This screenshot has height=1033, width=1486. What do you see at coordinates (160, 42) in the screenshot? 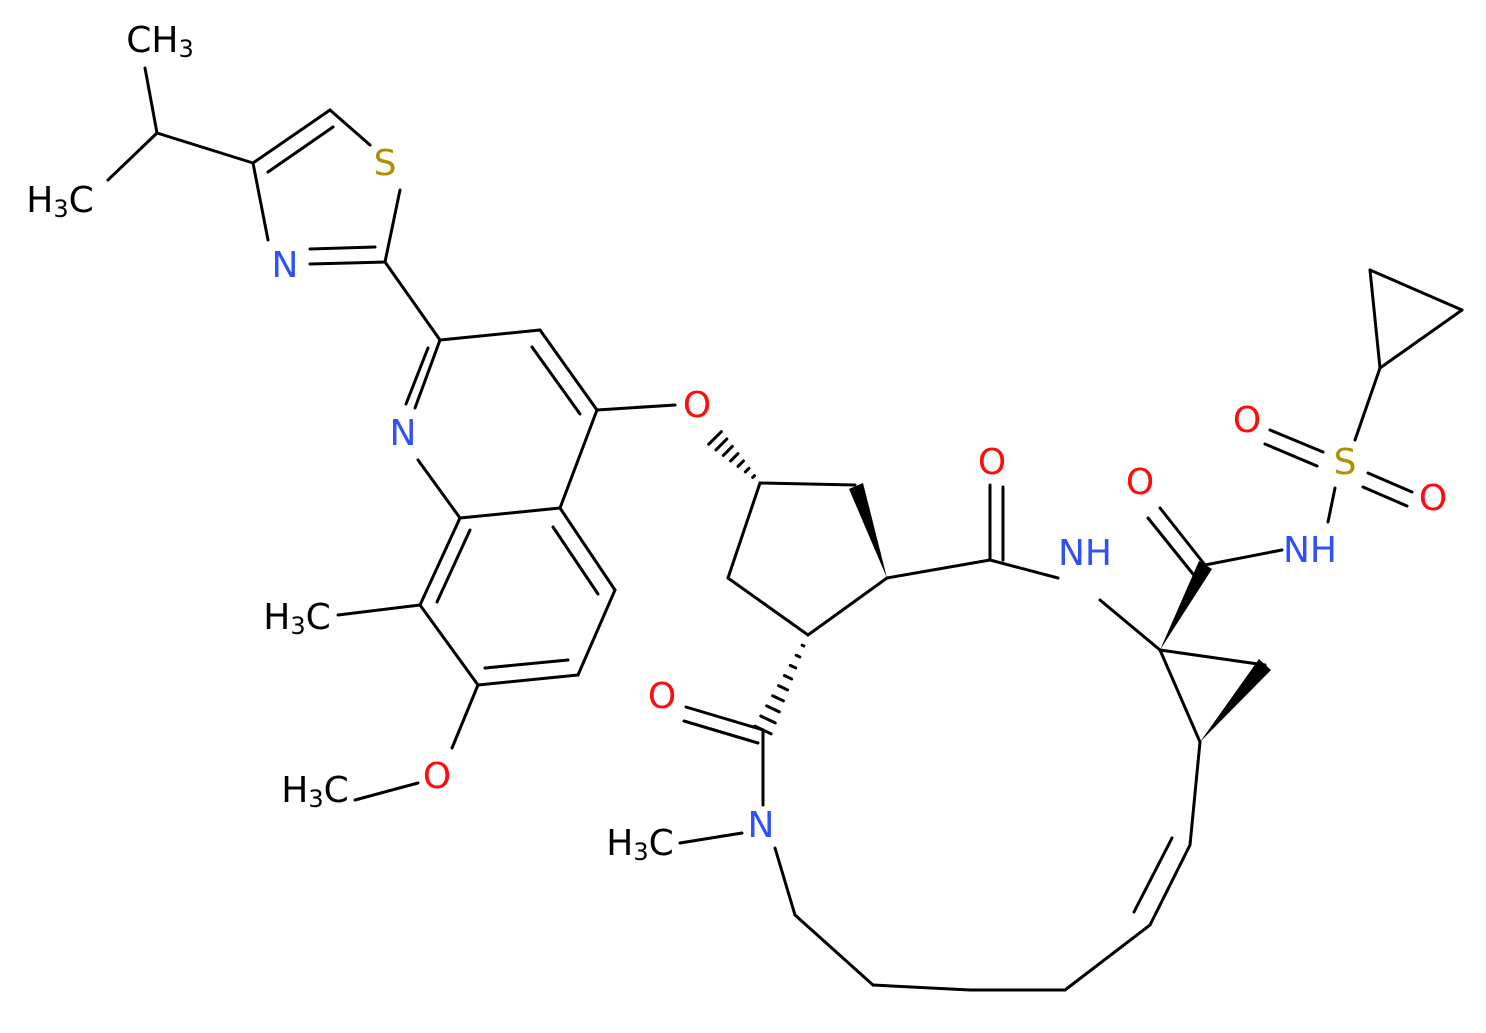
I see `atom-label: CH3` at bounding box center [160, 42].